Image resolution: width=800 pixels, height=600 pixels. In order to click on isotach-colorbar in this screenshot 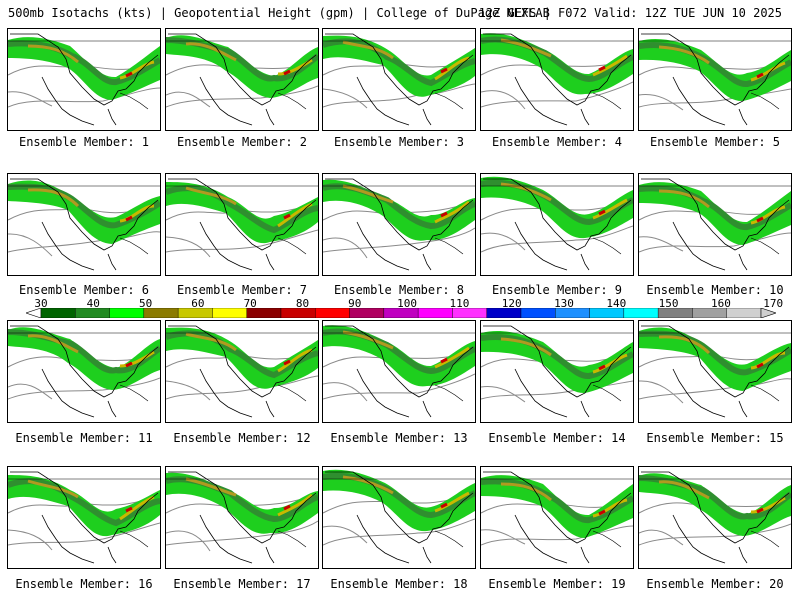, I will do `click(401, 313)`.